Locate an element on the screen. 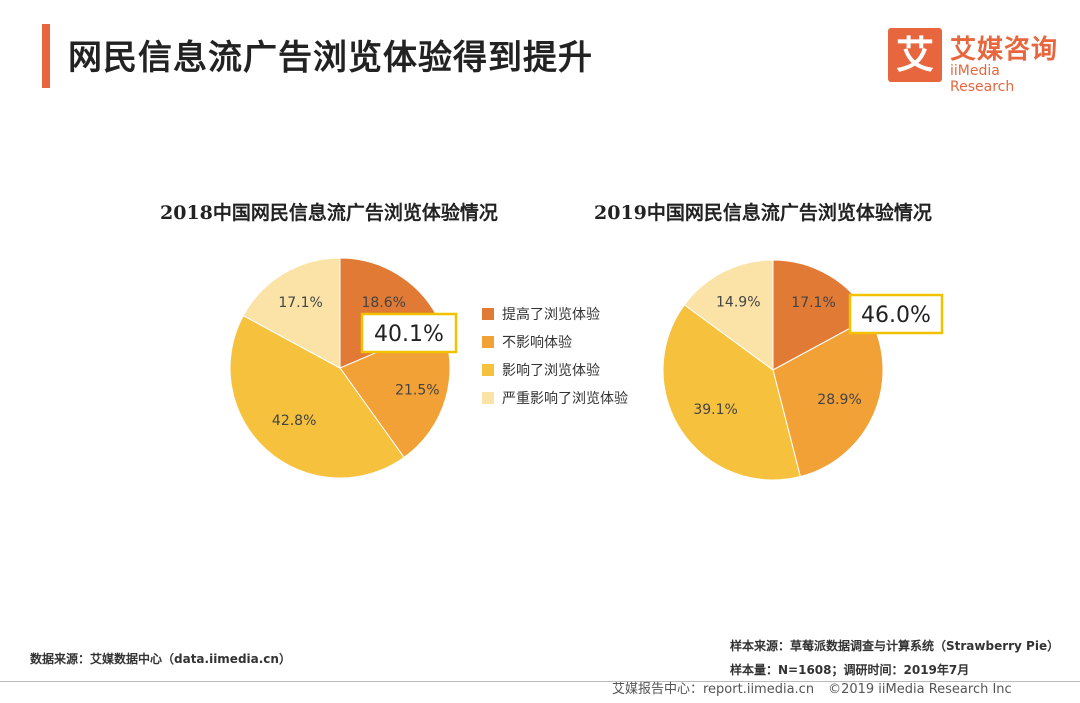 This screenshot has width=1080, height=703. logo-mark-icon: 艾 is located at coordinates (915, 55).